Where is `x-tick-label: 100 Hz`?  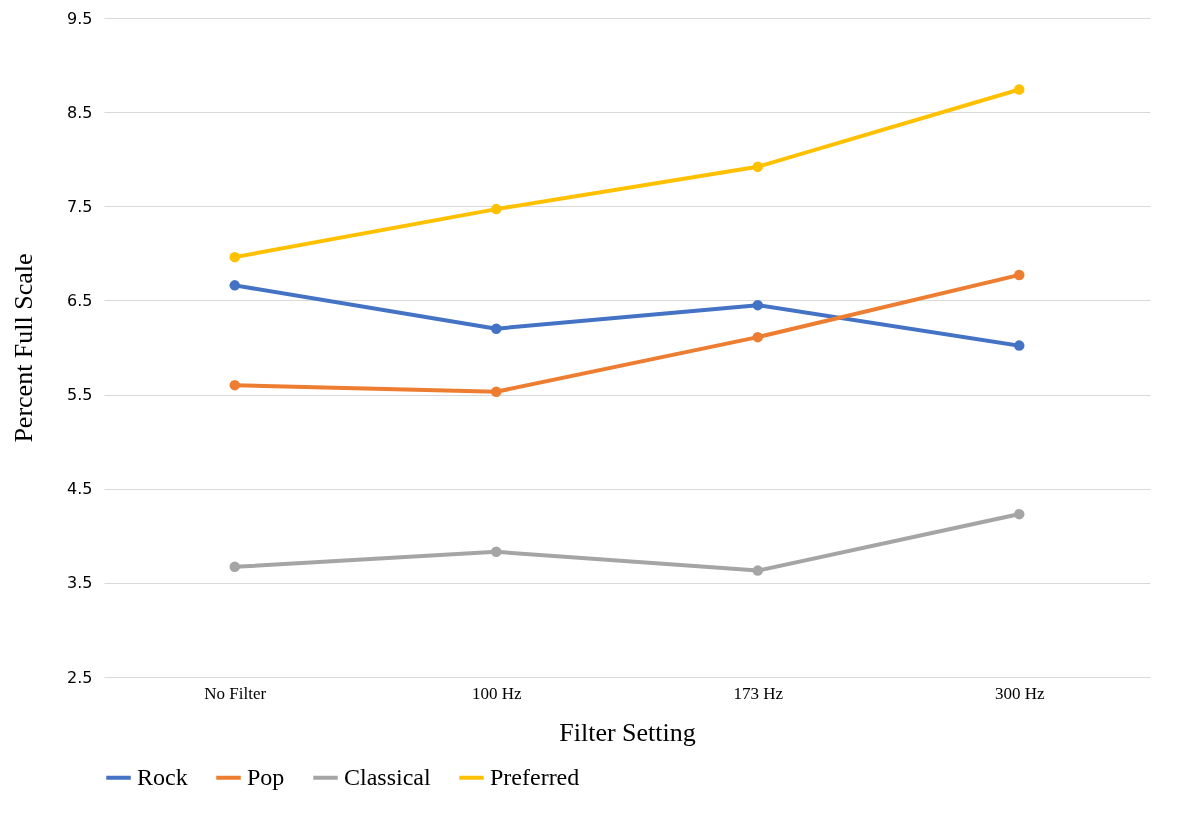 x-tick-label: 100 Hz is located at coordinates (496, 693).